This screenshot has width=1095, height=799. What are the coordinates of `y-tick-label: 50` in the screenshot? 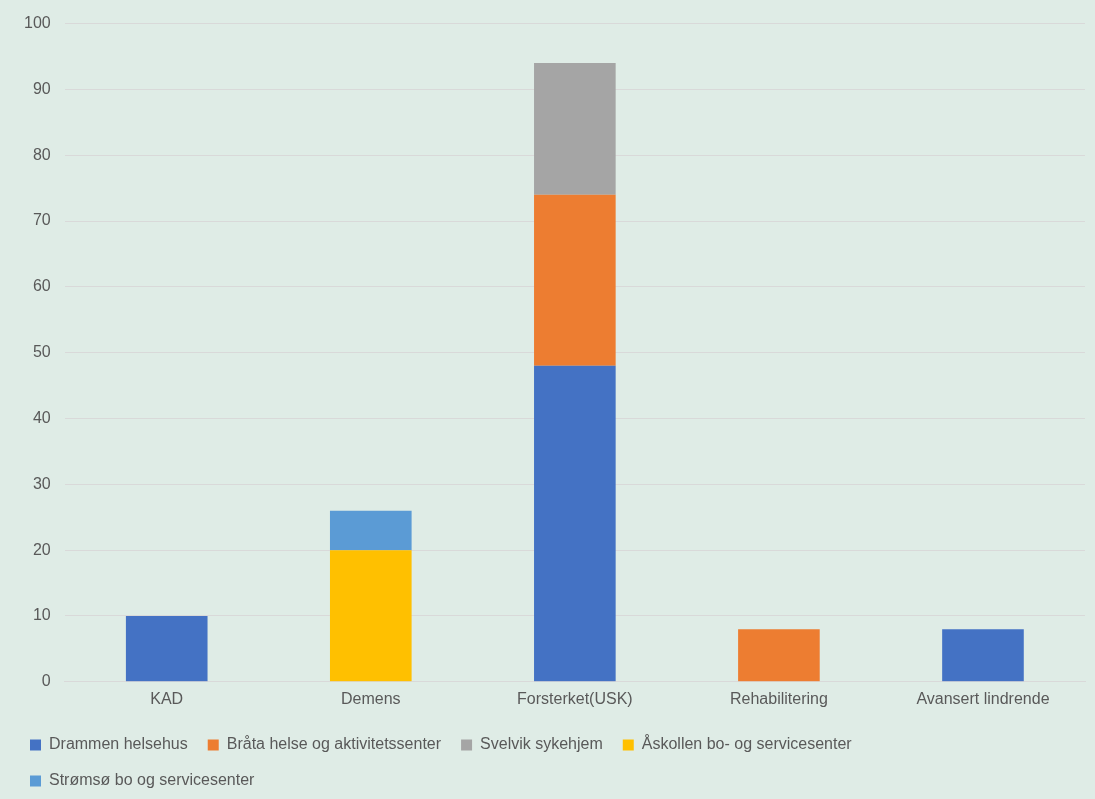 It's located at (41, 352).